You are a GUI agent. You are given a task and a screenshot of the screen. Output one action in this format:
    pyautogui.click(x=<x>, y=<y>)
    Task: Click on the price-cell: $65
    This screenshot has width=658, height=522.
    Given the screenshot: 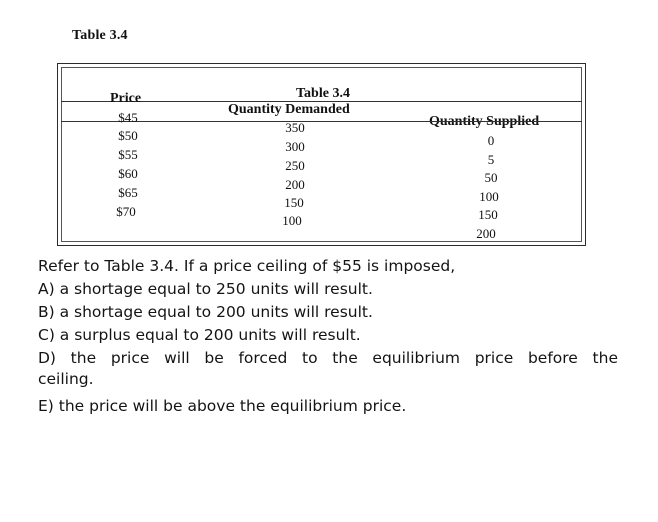 What is the action you would take?
    pyautogui.click(x=128, y=192)
    